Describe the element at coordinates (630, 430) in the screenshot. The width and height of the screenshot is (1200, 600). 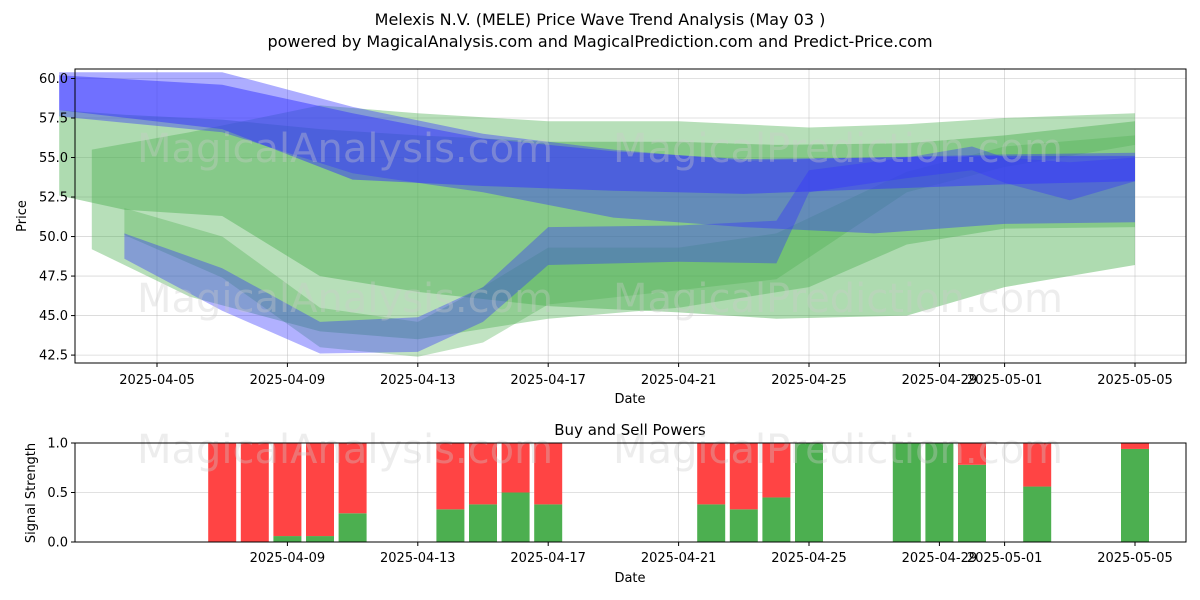
I see `signal-panel-title: Buy and Sell Powers` at that location.